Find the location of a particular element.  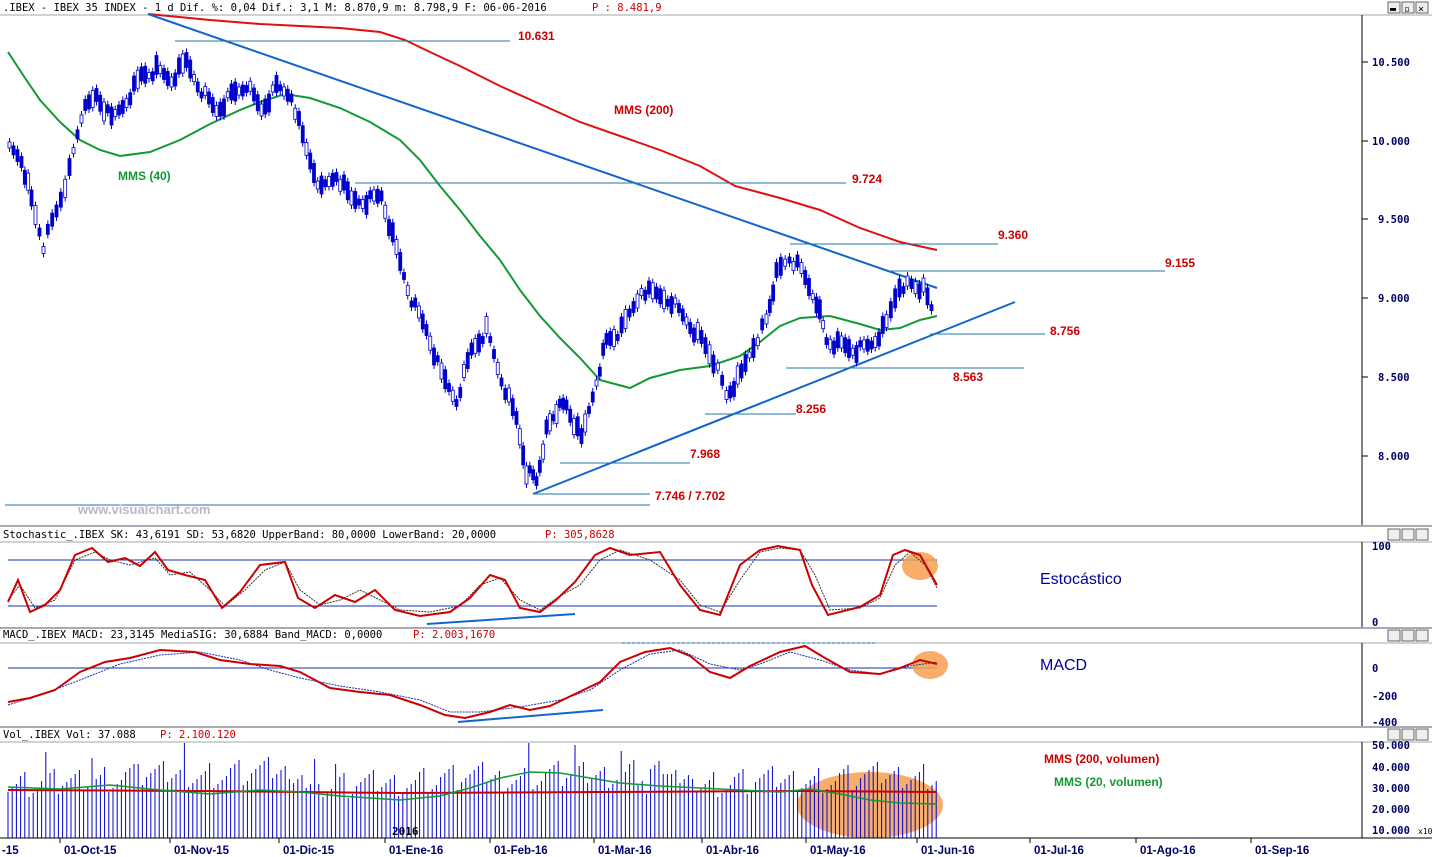

vol-mms20-line is located at coordinates (472, 788).